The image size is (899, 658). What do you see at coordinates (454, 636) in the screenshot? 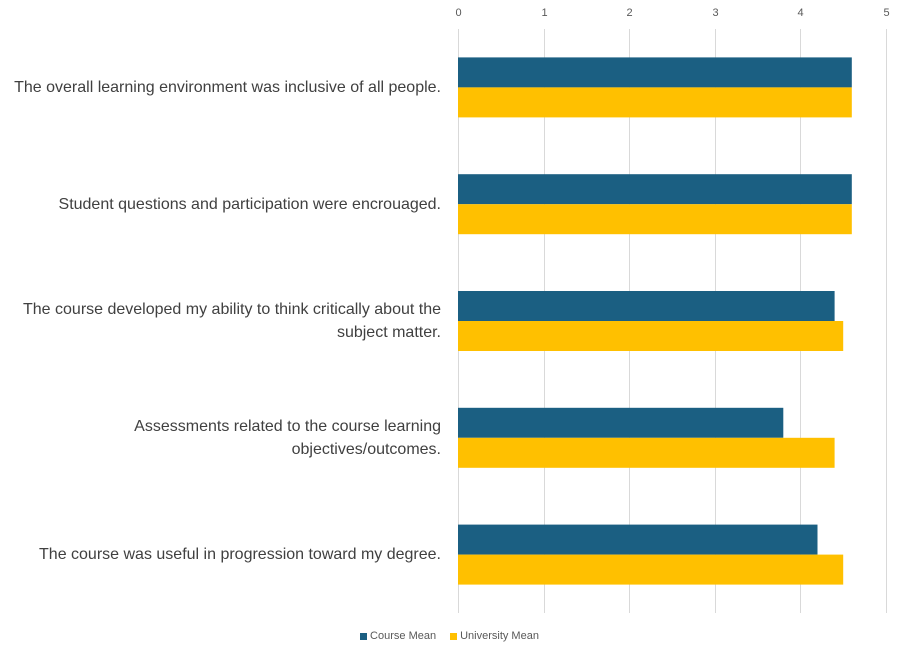
I see `legend-swatch-university-mean` at bounding box center [454, 636].